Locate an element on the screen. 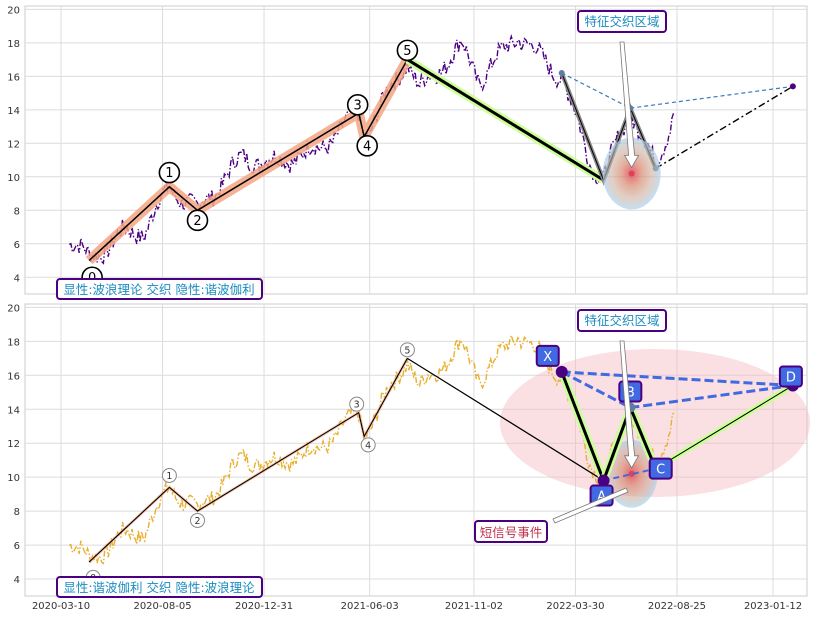  x-tick-label: 2021-11-02 is located at coordinates (474, 606).